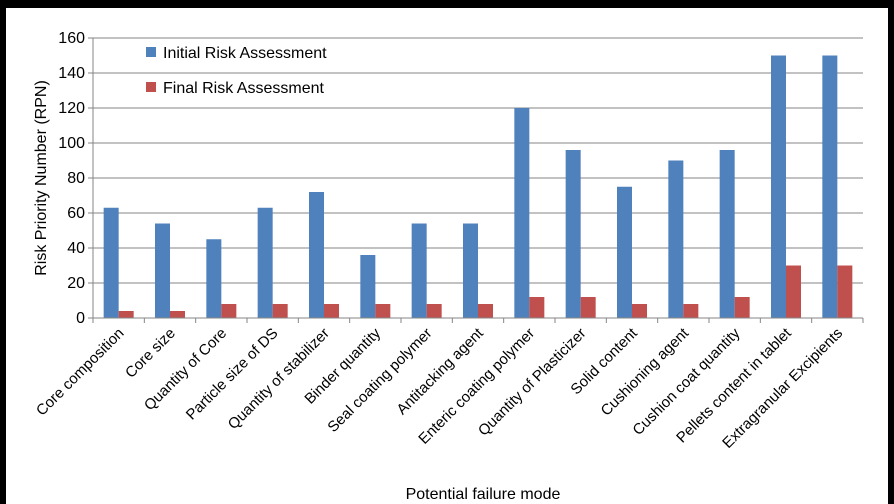 The height and width of the screenshot is (504, 894). What do you see at coordinates (243, 88) in the screenshot?
I see `legend-label-final: Final Risk Assessment` at bounding box center [243, 88].